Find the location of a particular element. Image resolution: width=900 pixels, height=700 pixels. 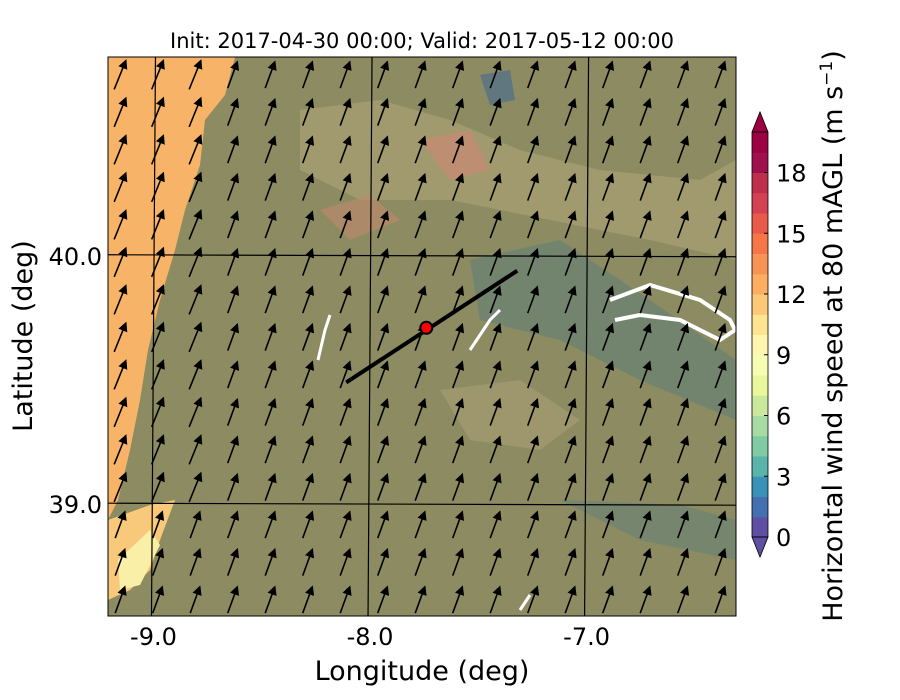

reservoir is located at coordinates (525, 602).